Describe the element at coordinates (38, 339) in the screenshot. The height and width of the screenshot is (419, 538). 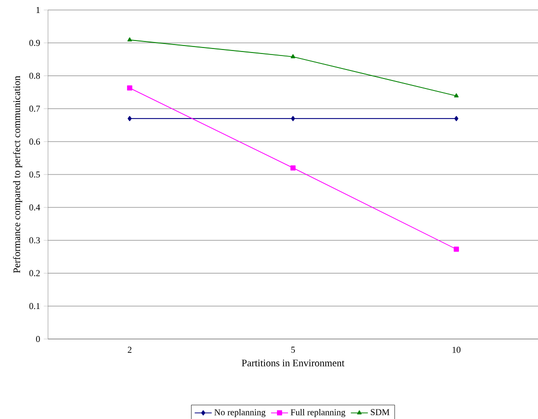
I see `y-tick-label: 0` at that location.